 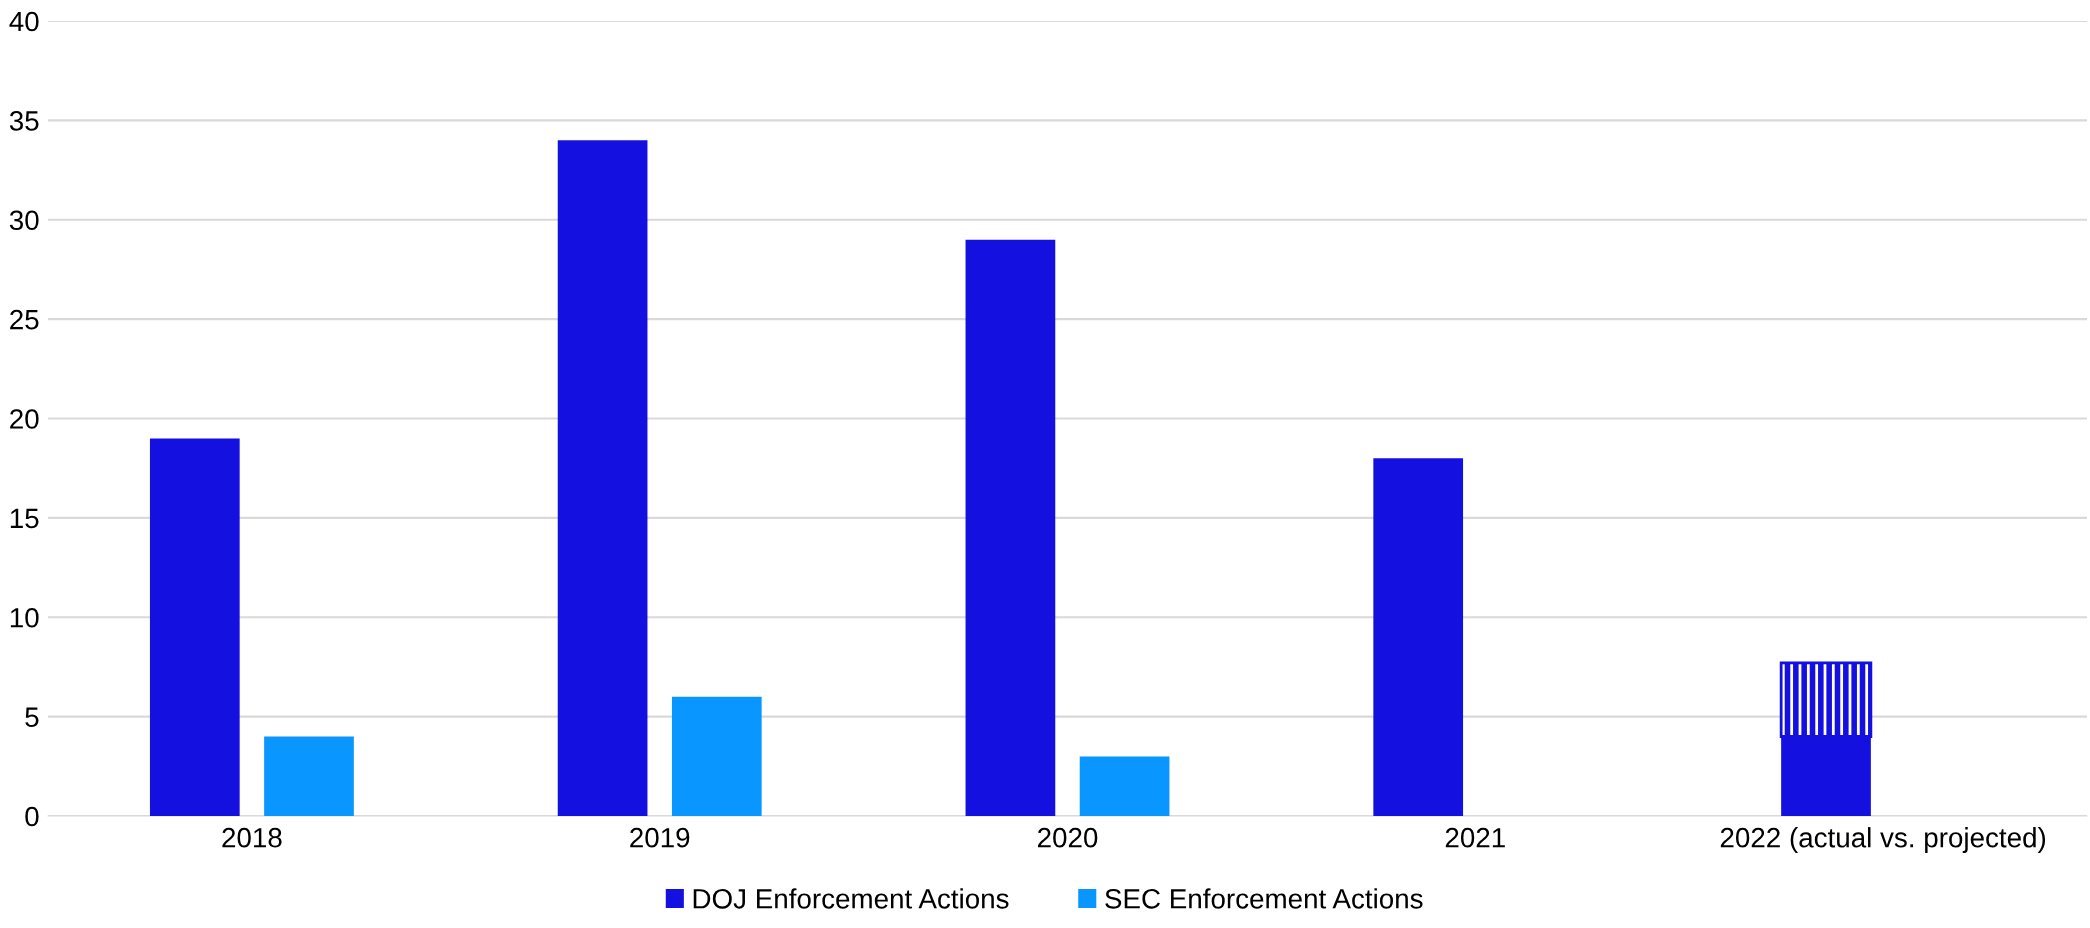 What do you see at coordinates (851, 898) in the screenshot?
I see `legend-label: DOJ Enforcement Actions` at bounding box center [851, 898].